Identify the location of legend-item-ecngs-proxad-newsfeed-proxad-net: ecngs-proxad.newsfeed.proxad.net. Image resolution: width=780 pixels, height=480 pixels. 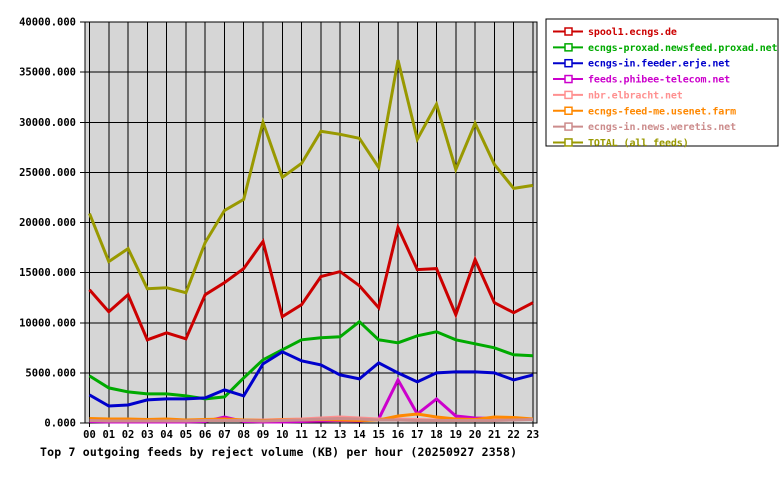
(665, 48).